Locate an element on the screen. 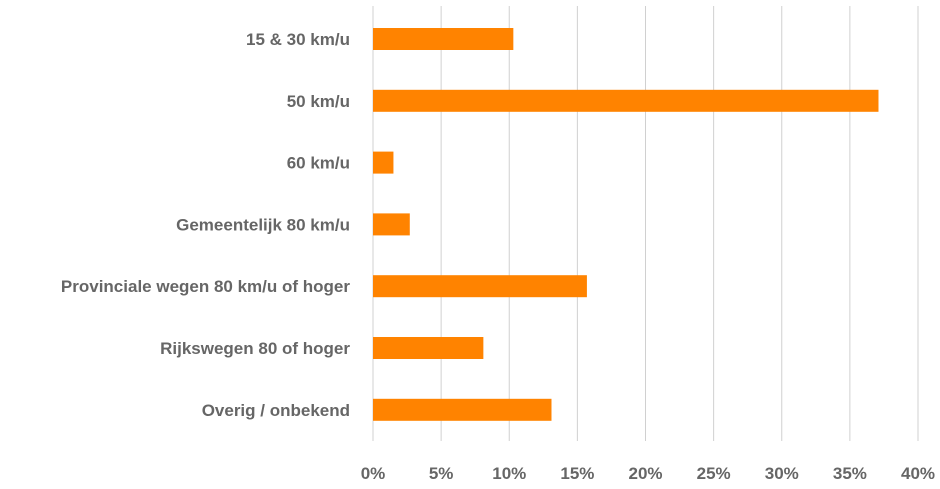 This screenshot has width=940, height=489. x-tick-label: 30% is located at coordinates (782, 473).